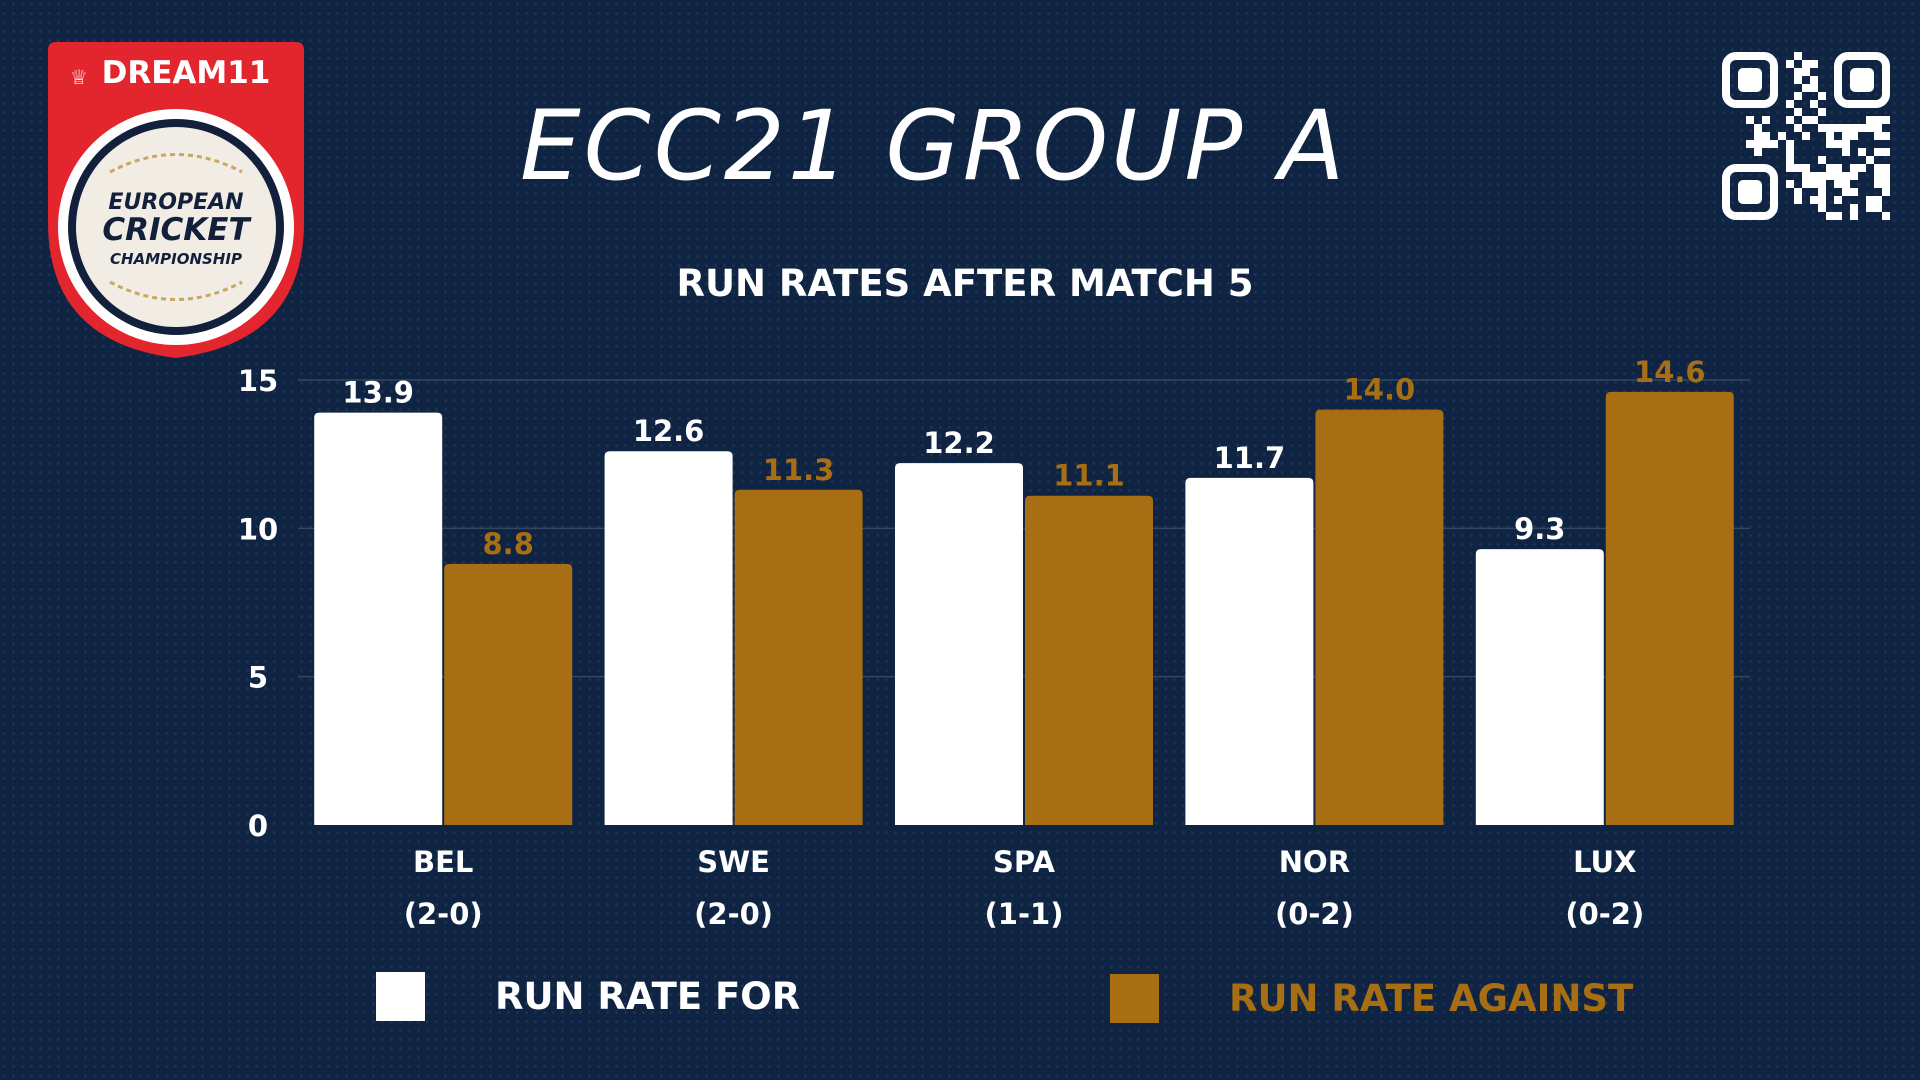 The image size is (1920, 1080). What do you see at coordinates (177, 230) in the screenshot?
I see `logo-line2: CRICKET` at bounding box center [177, 230].